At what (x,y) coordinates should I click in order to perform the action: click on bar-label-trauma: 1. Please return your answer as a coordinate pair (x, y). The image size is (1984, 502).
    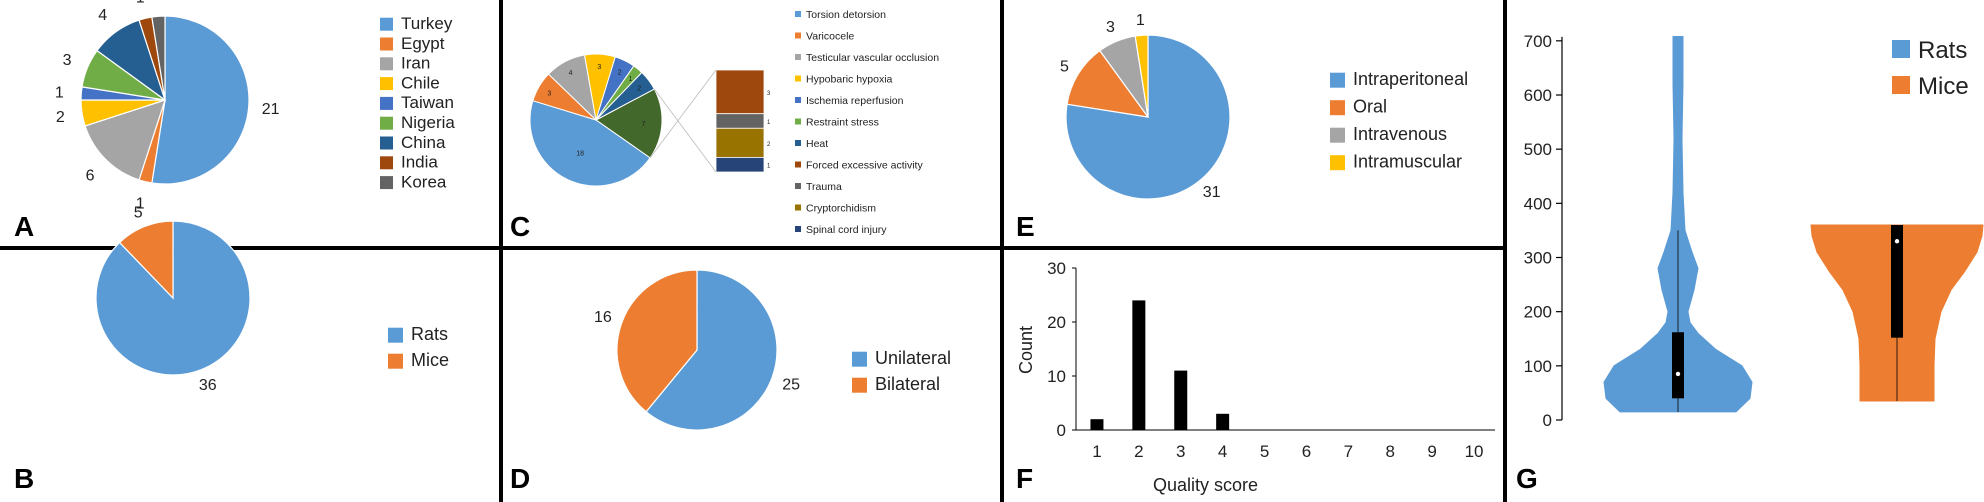
    Looking at the image, I should click on (769, 123).